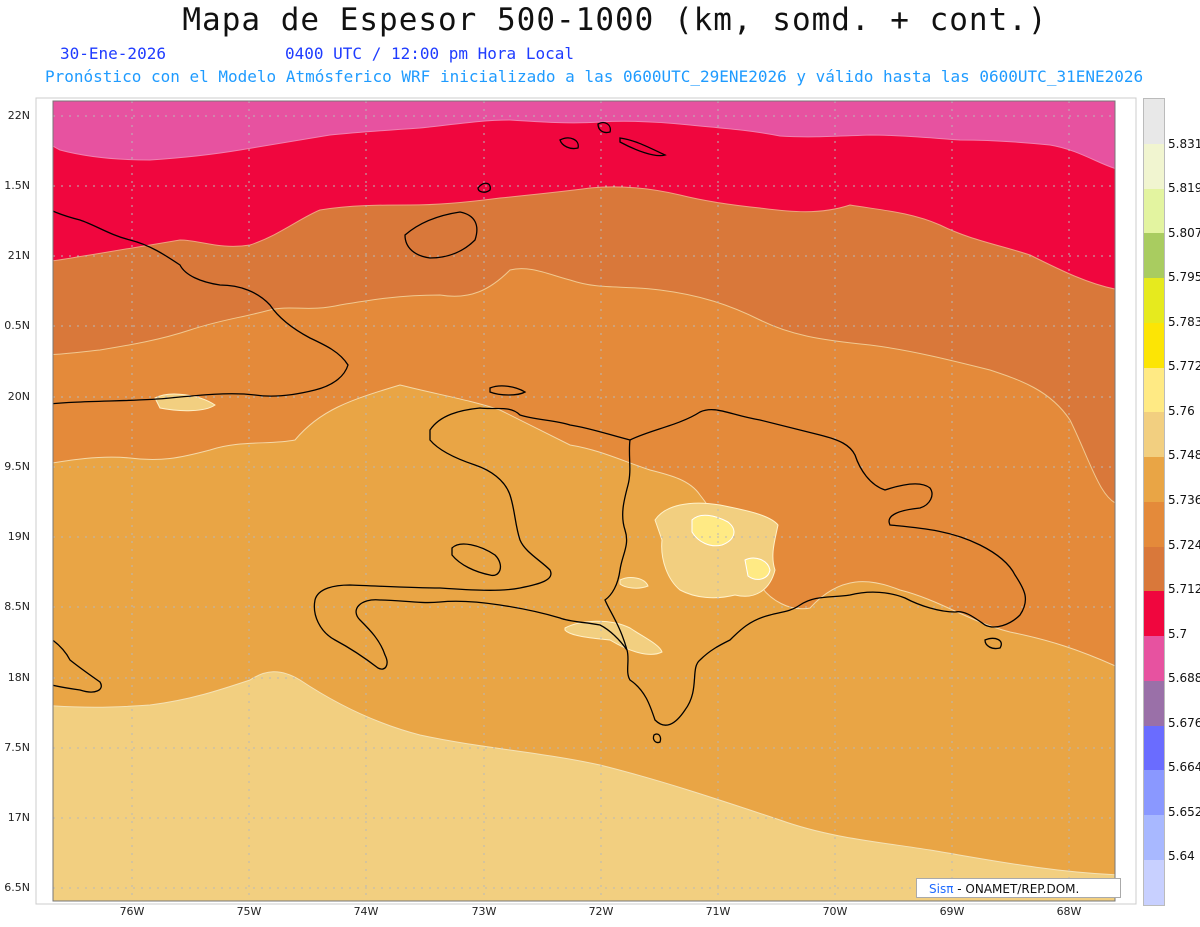  I want to click on credit-text: - ONAMET/REP.DOM., so click(1018, 889).